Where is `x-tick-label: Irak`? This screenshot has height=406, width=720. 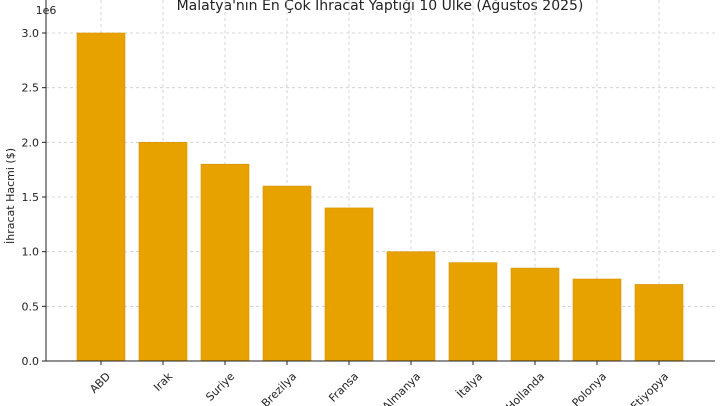 x-tick-label: Irak is located at coordinates (163, 381).